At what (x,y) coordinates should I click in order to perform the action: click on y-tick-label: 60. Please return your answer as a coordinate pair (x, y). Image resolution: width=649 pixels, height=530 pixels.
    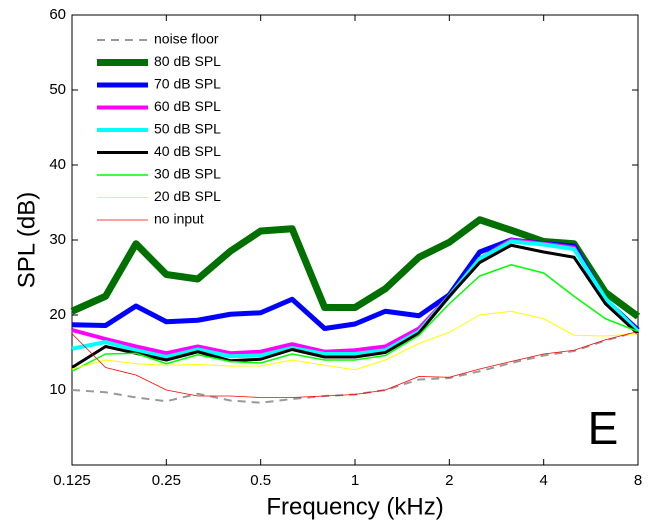
    Looking at the image, I should click on (57, 14).